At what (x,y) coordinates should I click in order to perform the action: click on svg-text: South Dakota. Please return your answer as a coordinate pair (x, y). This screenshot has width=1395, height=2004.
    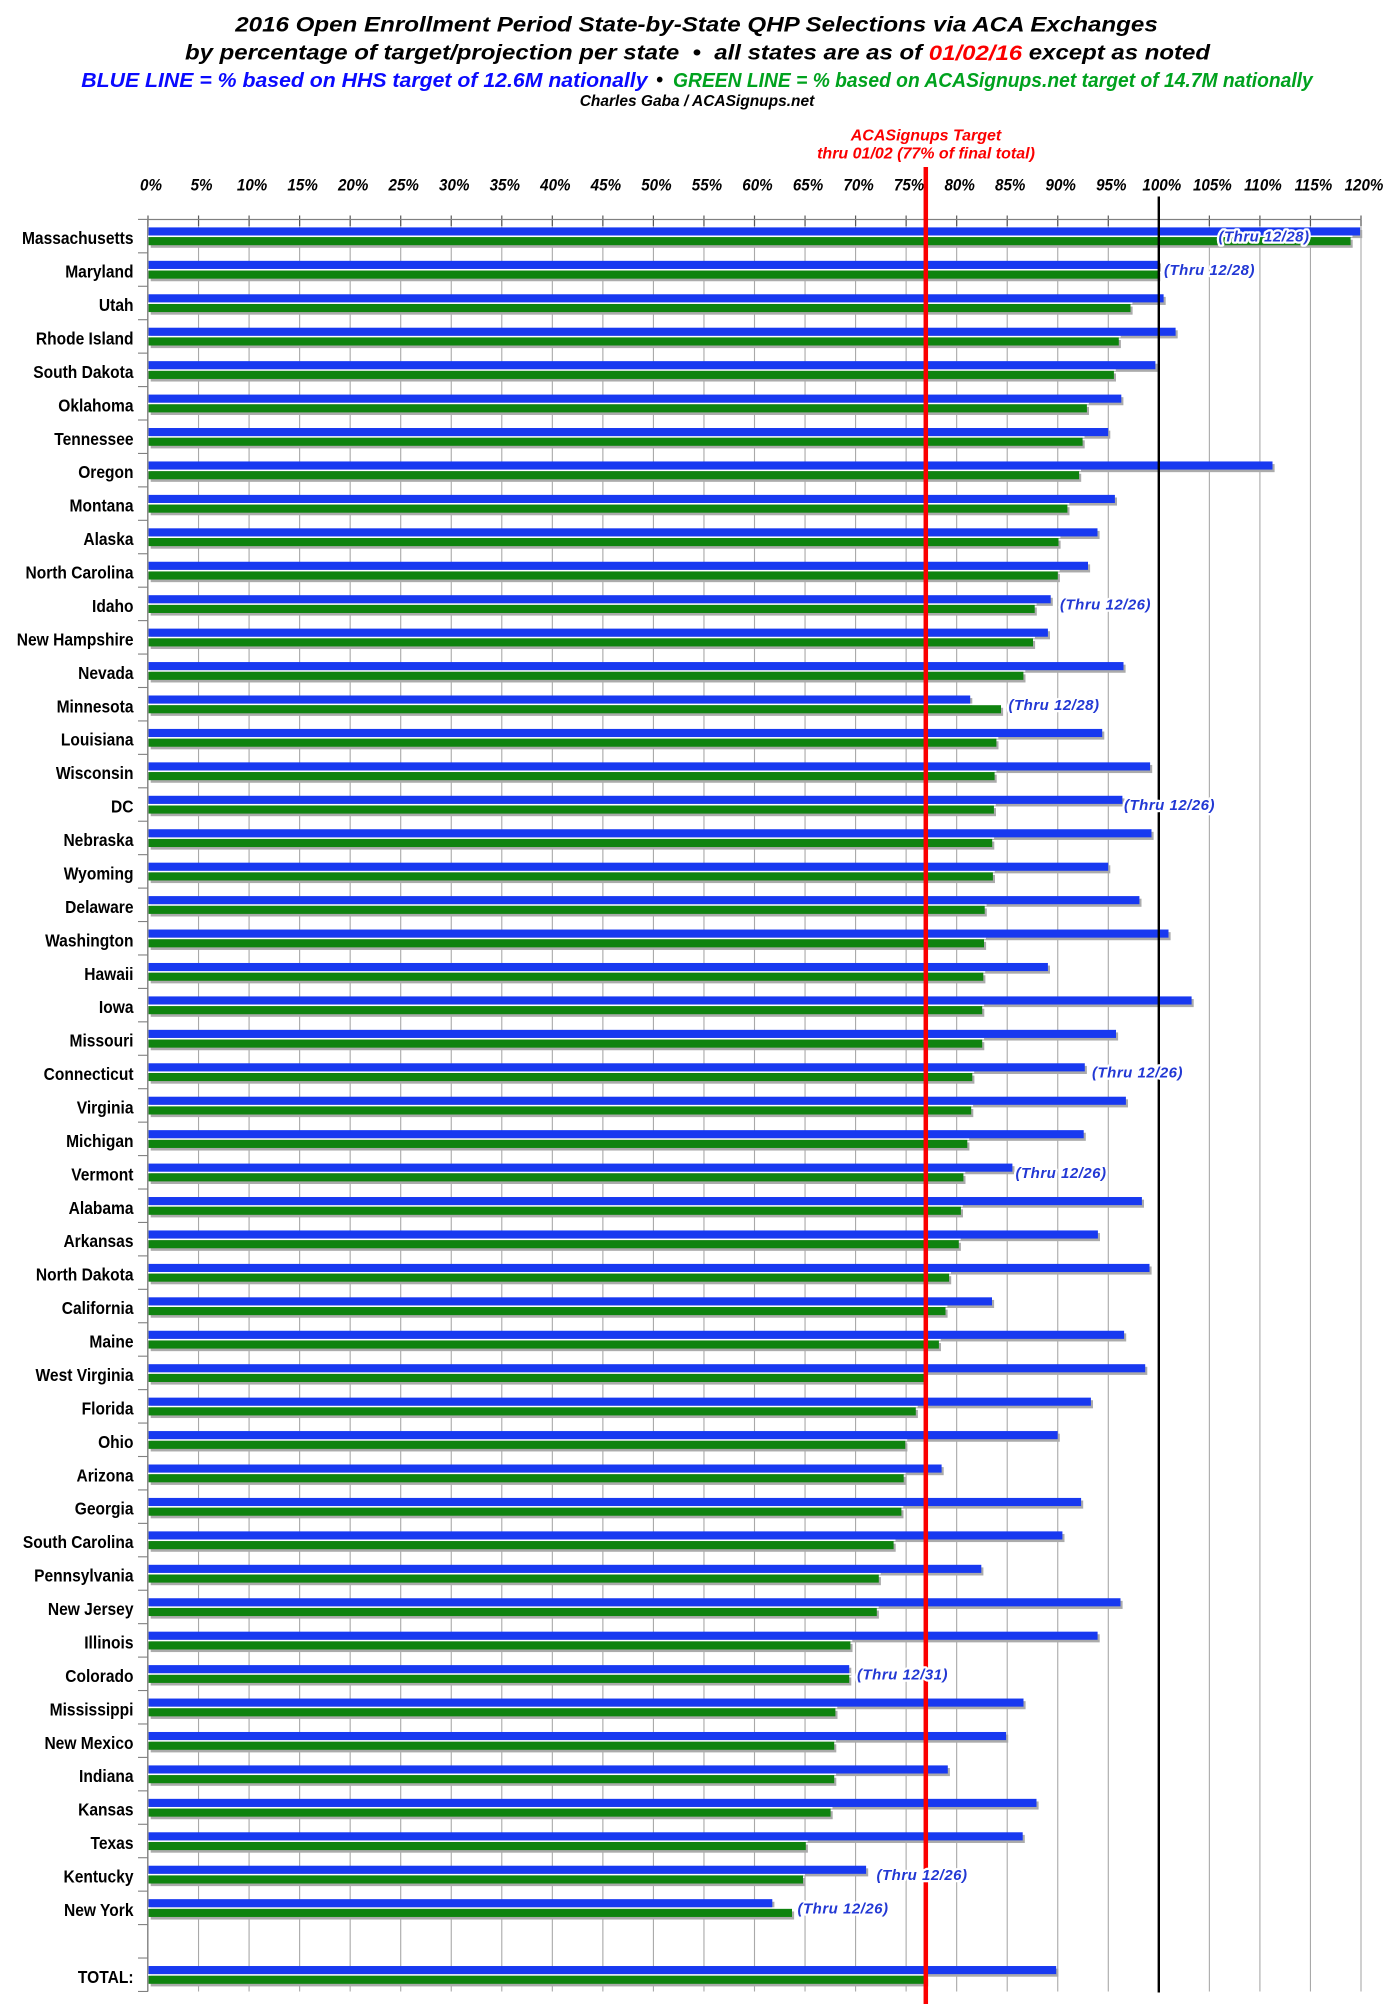
    Looking at the image, I should click on (83, 372).